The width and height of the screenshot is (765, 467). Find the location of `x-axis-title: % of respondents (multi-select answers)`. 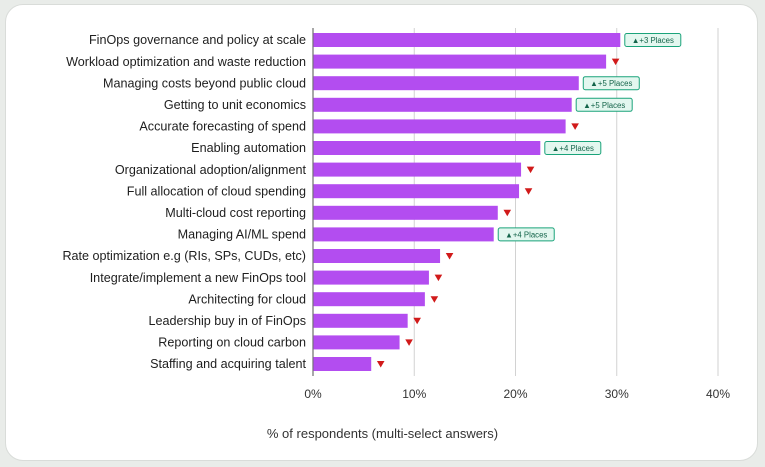

x-axis-title: % of respondents (multi-select answers) is located at coordinates (382, 433).